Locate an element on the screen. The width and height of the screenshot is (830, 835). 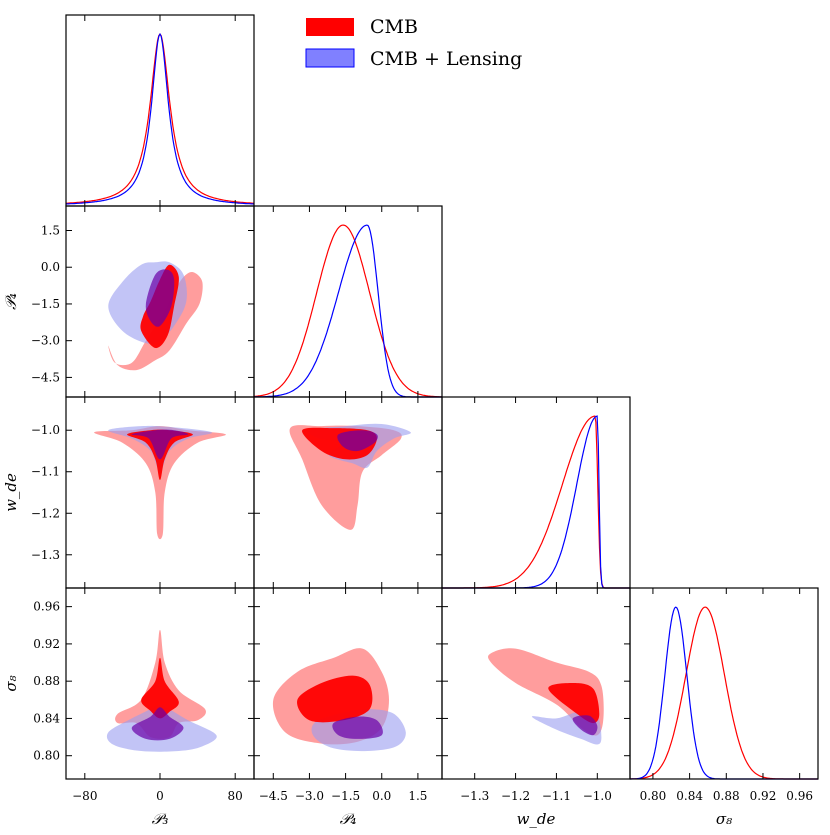
marginal-cmb-wde is located at coordinates (536, 502).